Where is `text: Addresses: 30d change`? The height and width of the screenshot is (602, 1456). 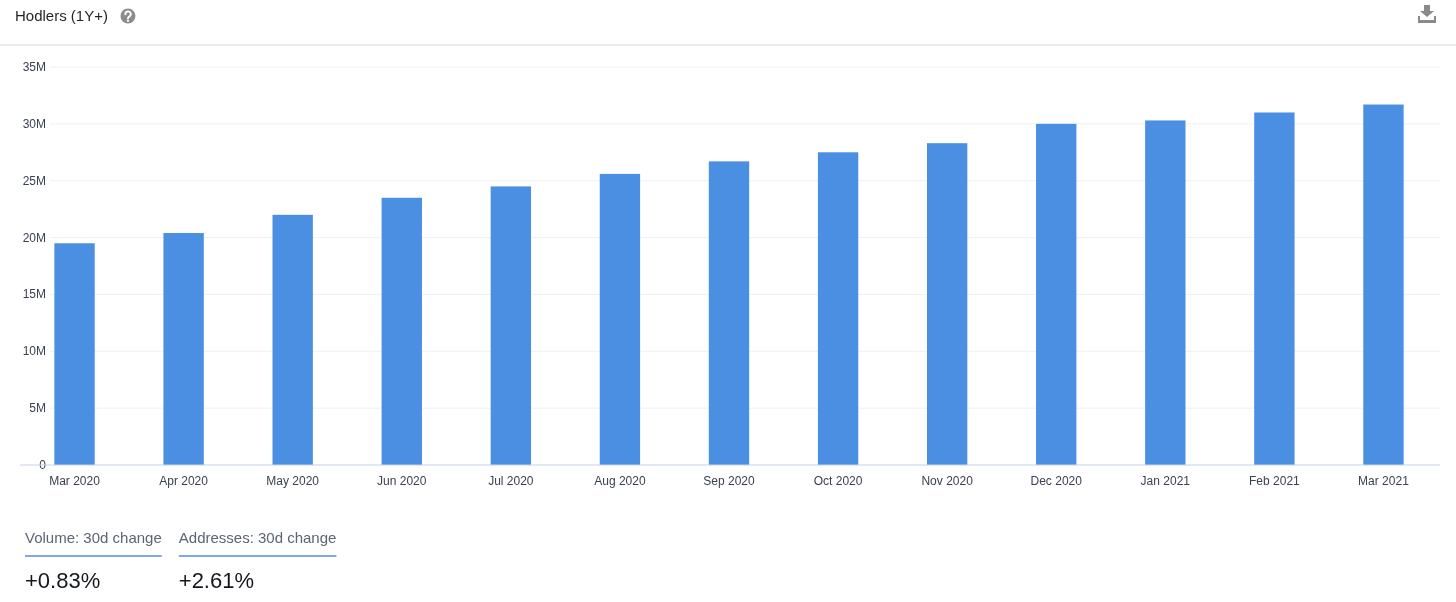 text: Addresses: 30d change is located at coordinates (257, 537).